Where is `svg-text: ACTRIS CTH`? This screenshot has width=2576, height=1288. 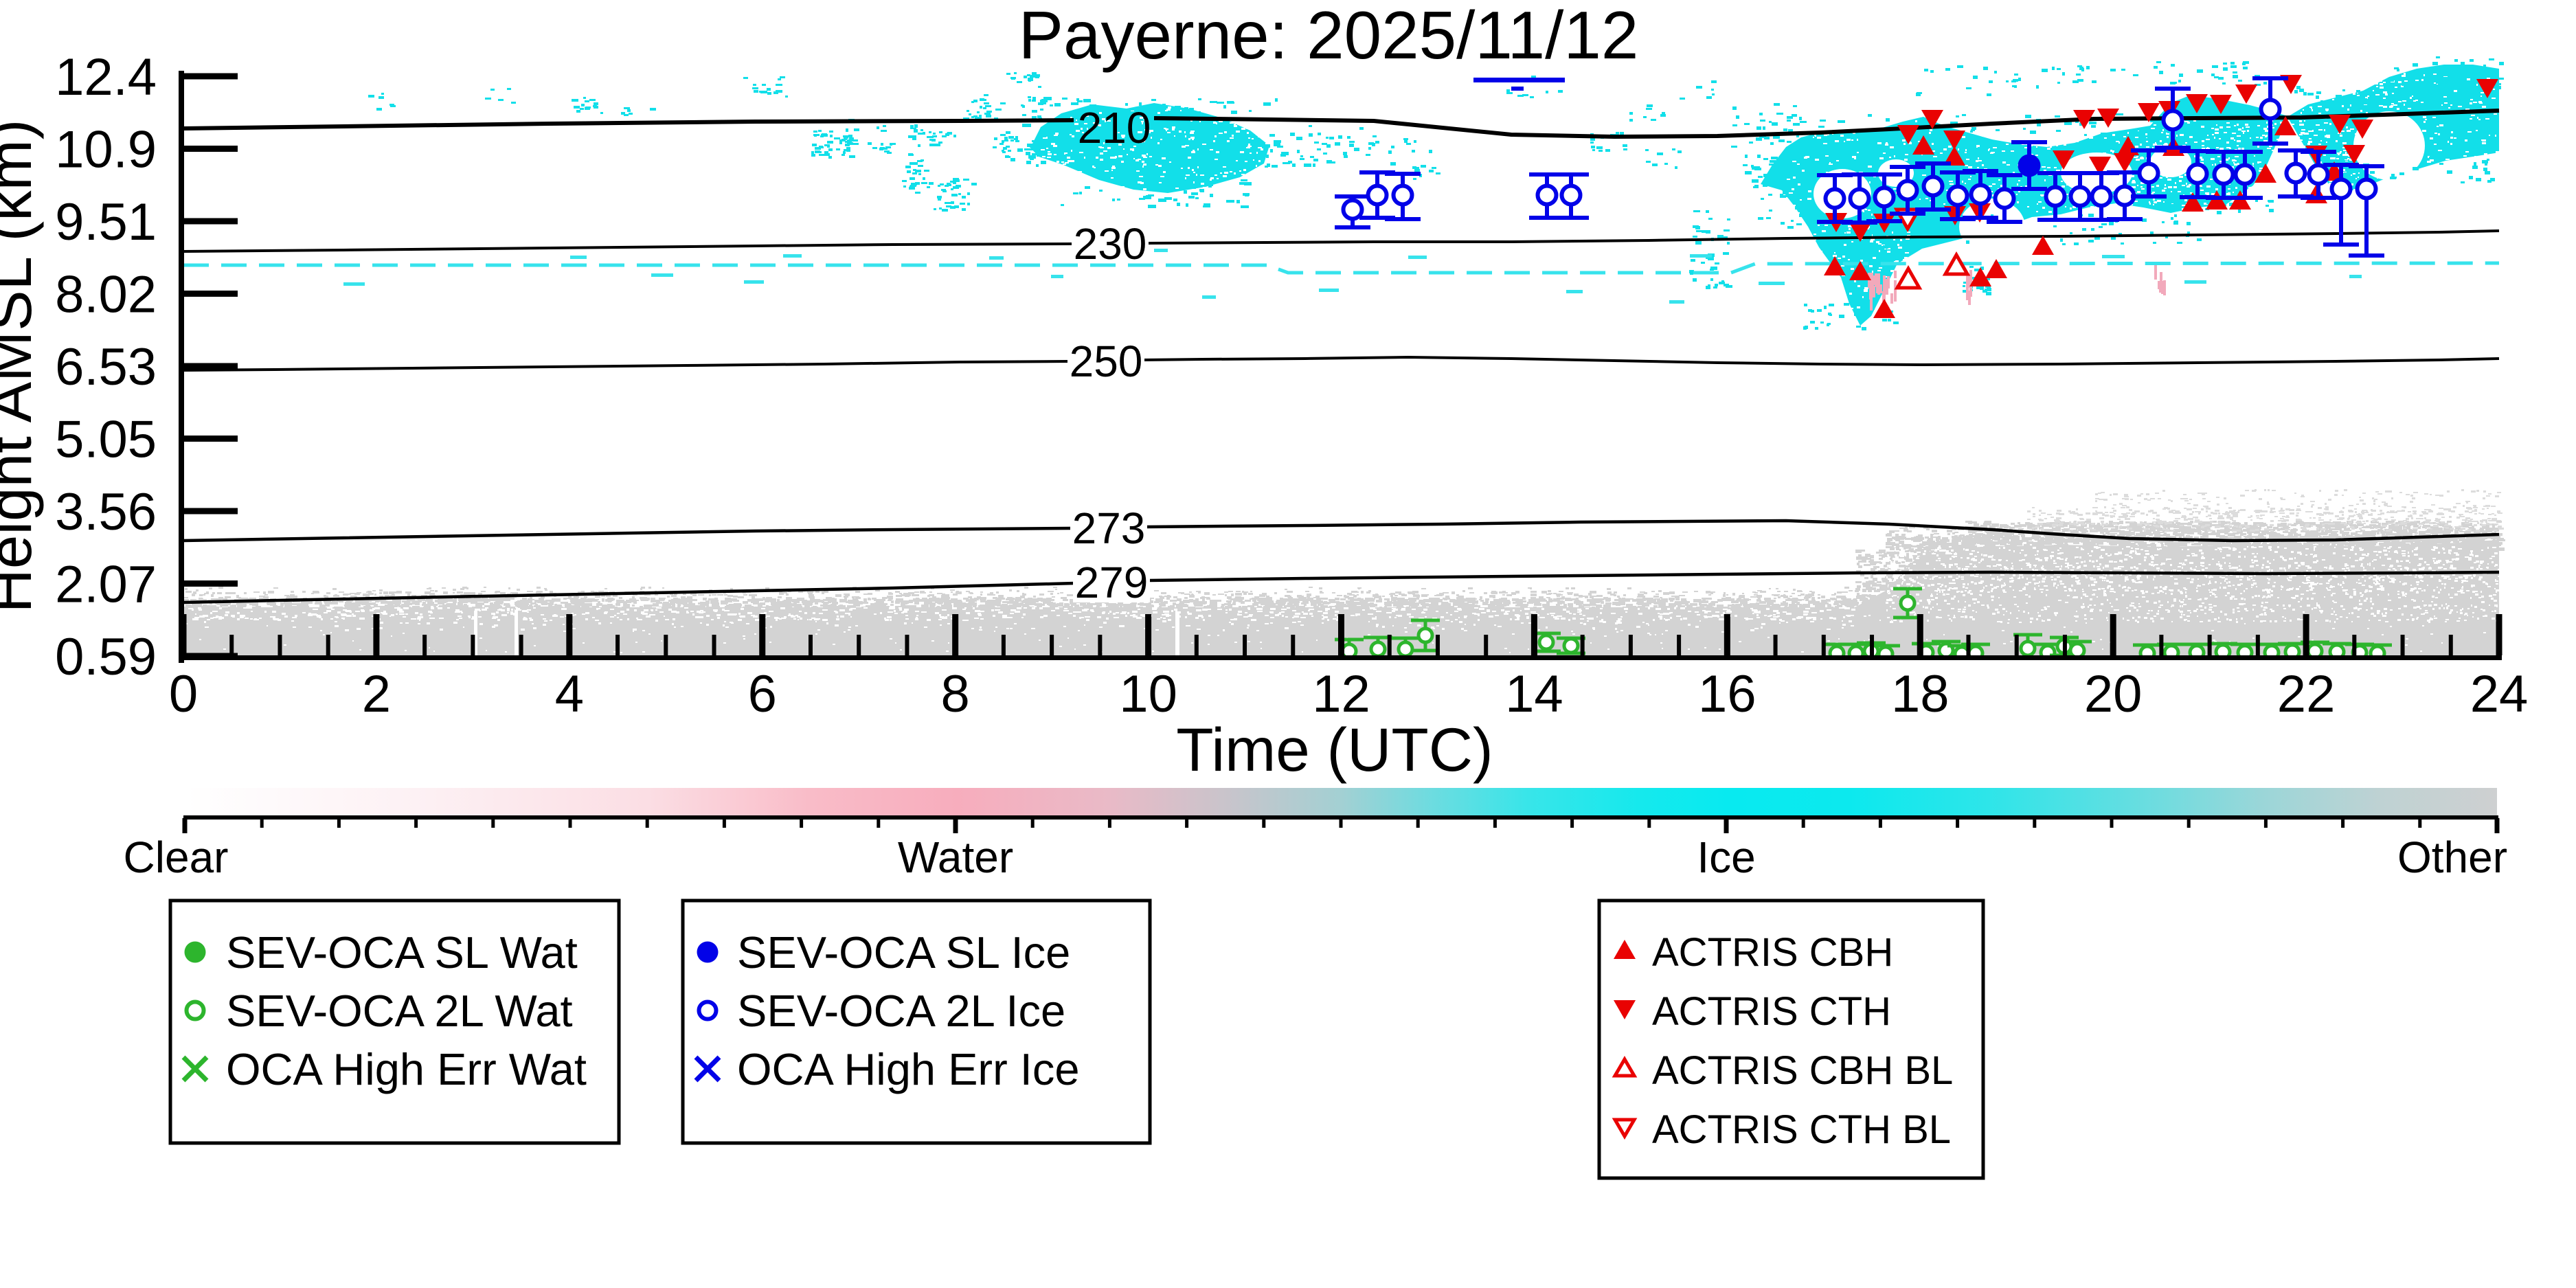 svg-text: ACTRIS CTH is located at coordinates (1771, 1011).